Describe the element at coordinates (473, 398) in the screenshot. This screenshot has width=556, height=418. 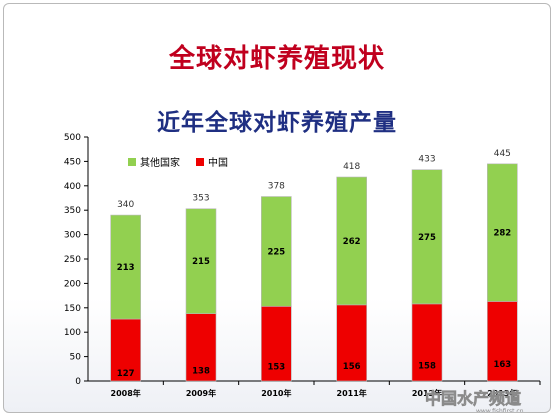
I see `watermark-text: 中国水产频道` at that location.